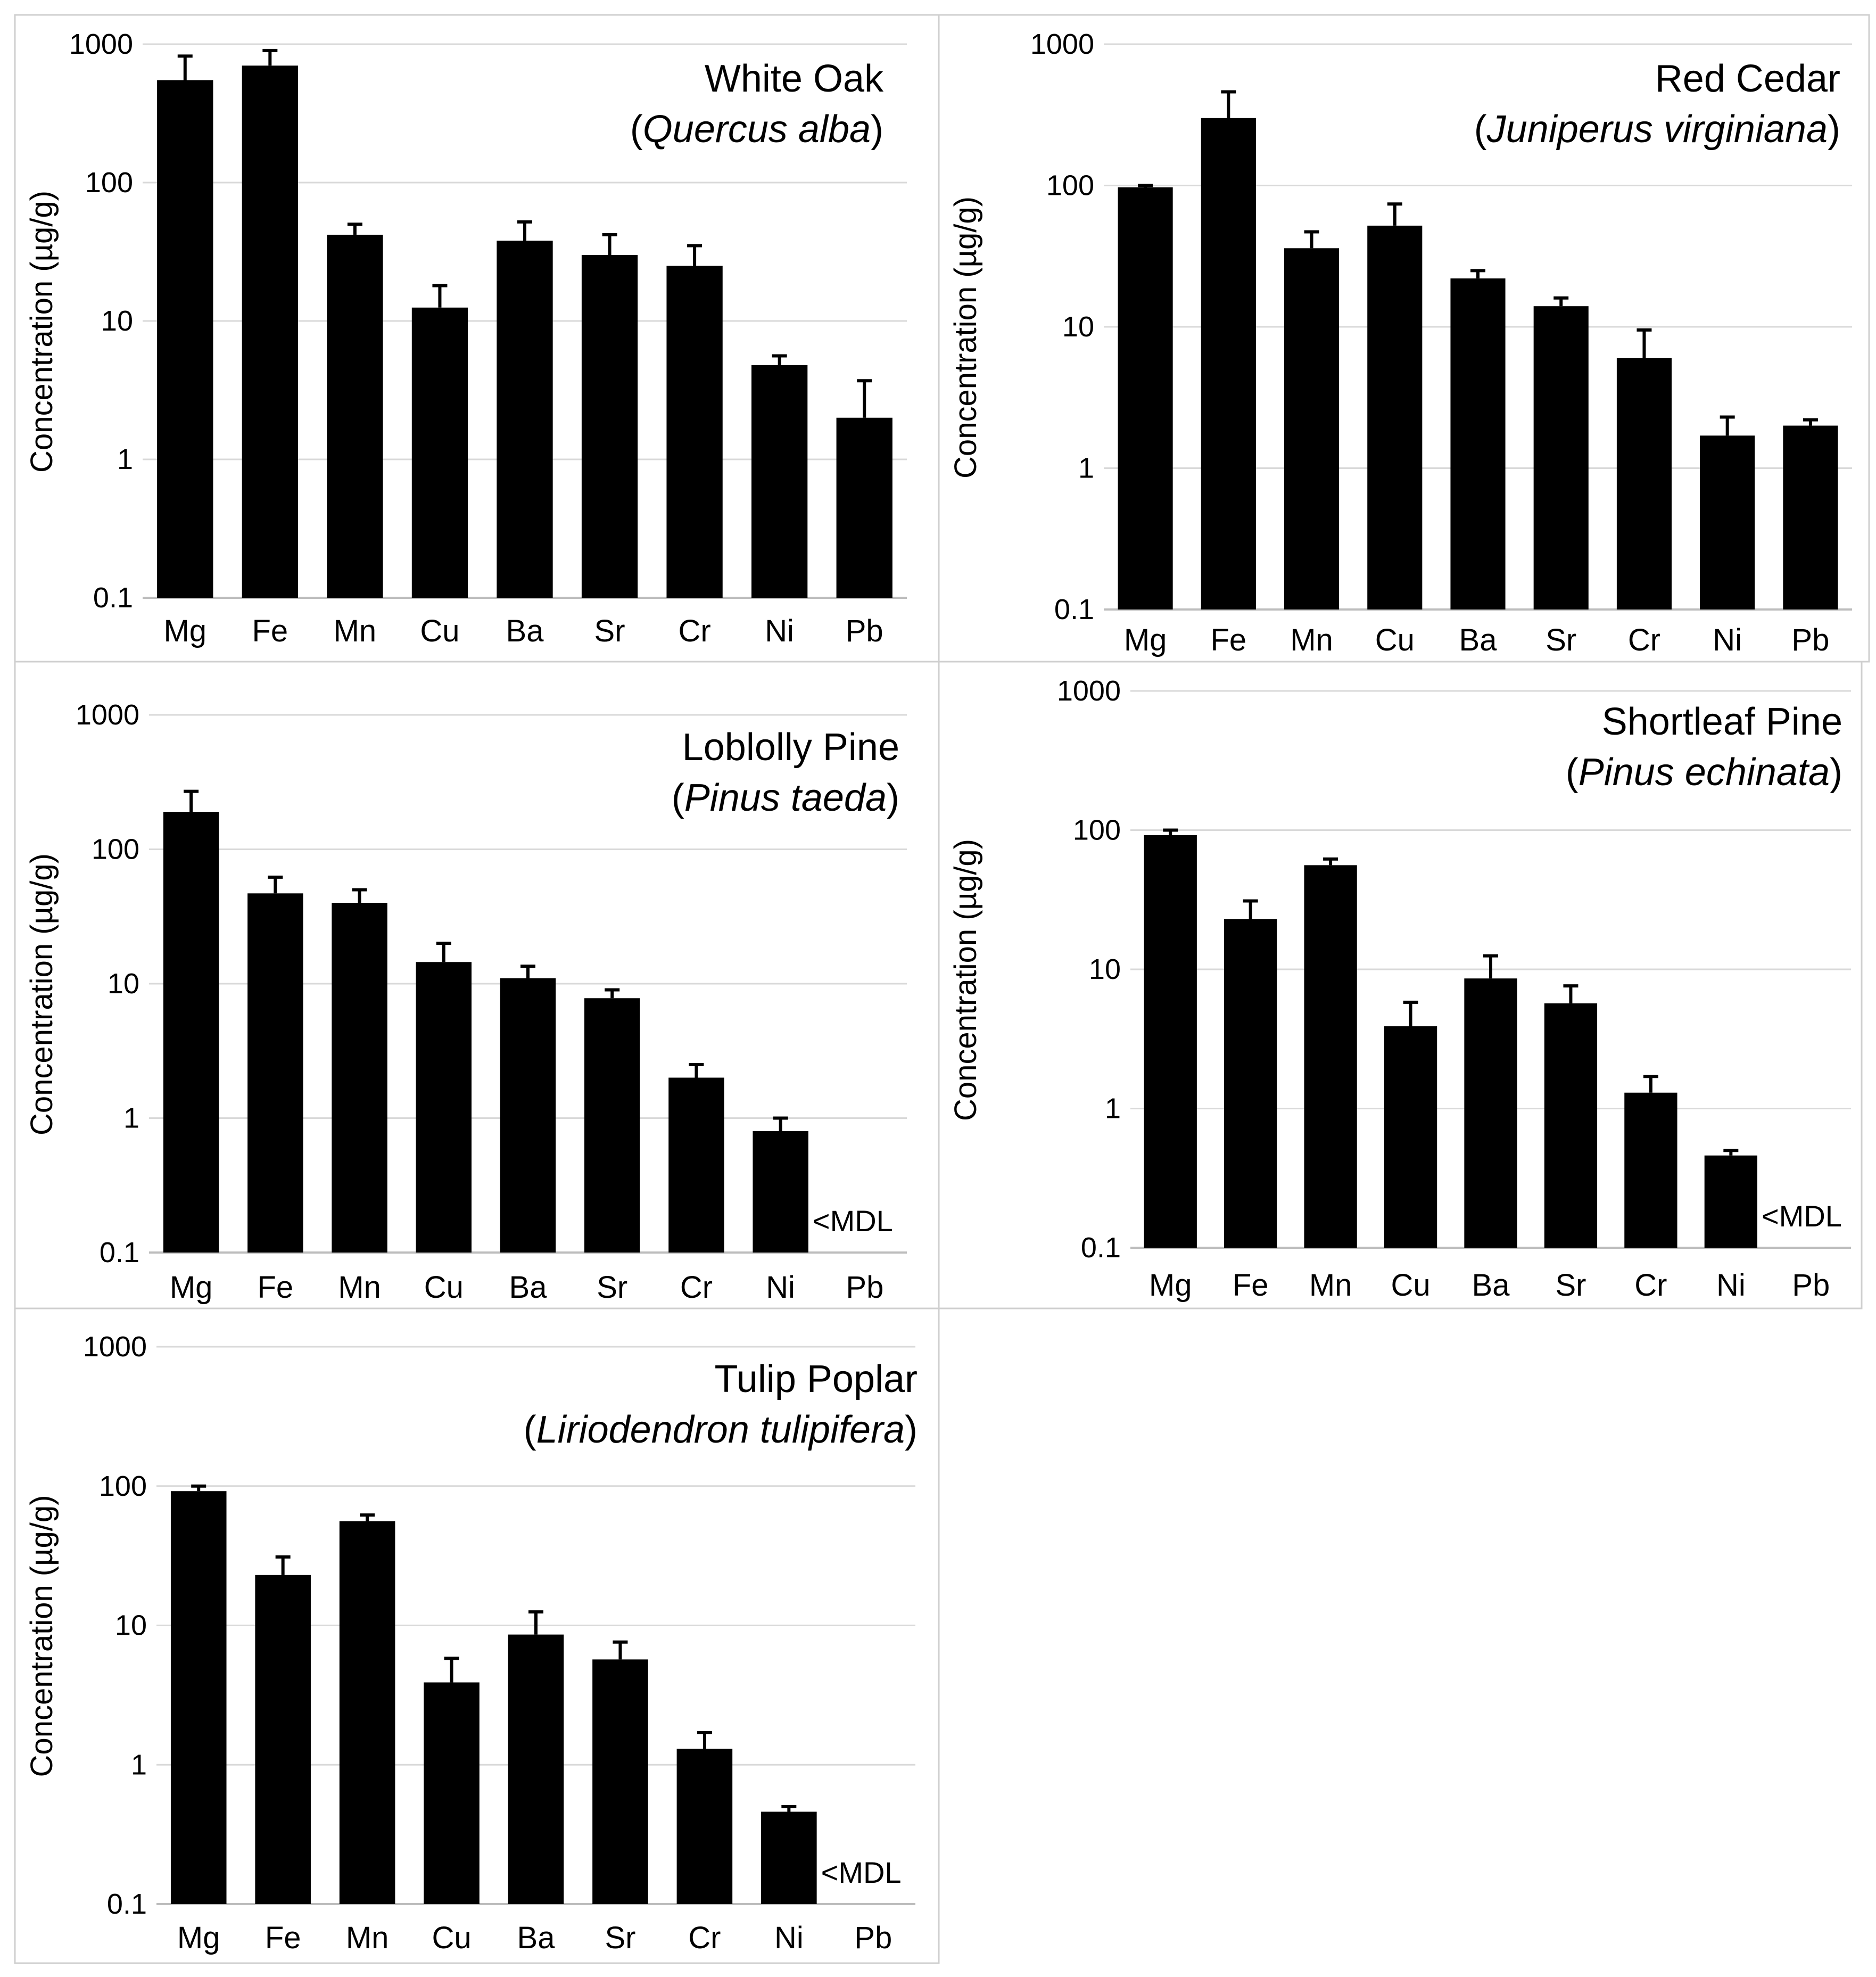  What do you see at coordinates (1810, 517) in the screenshot?
I see `bar-pb` at bounding box center [1810, 517].